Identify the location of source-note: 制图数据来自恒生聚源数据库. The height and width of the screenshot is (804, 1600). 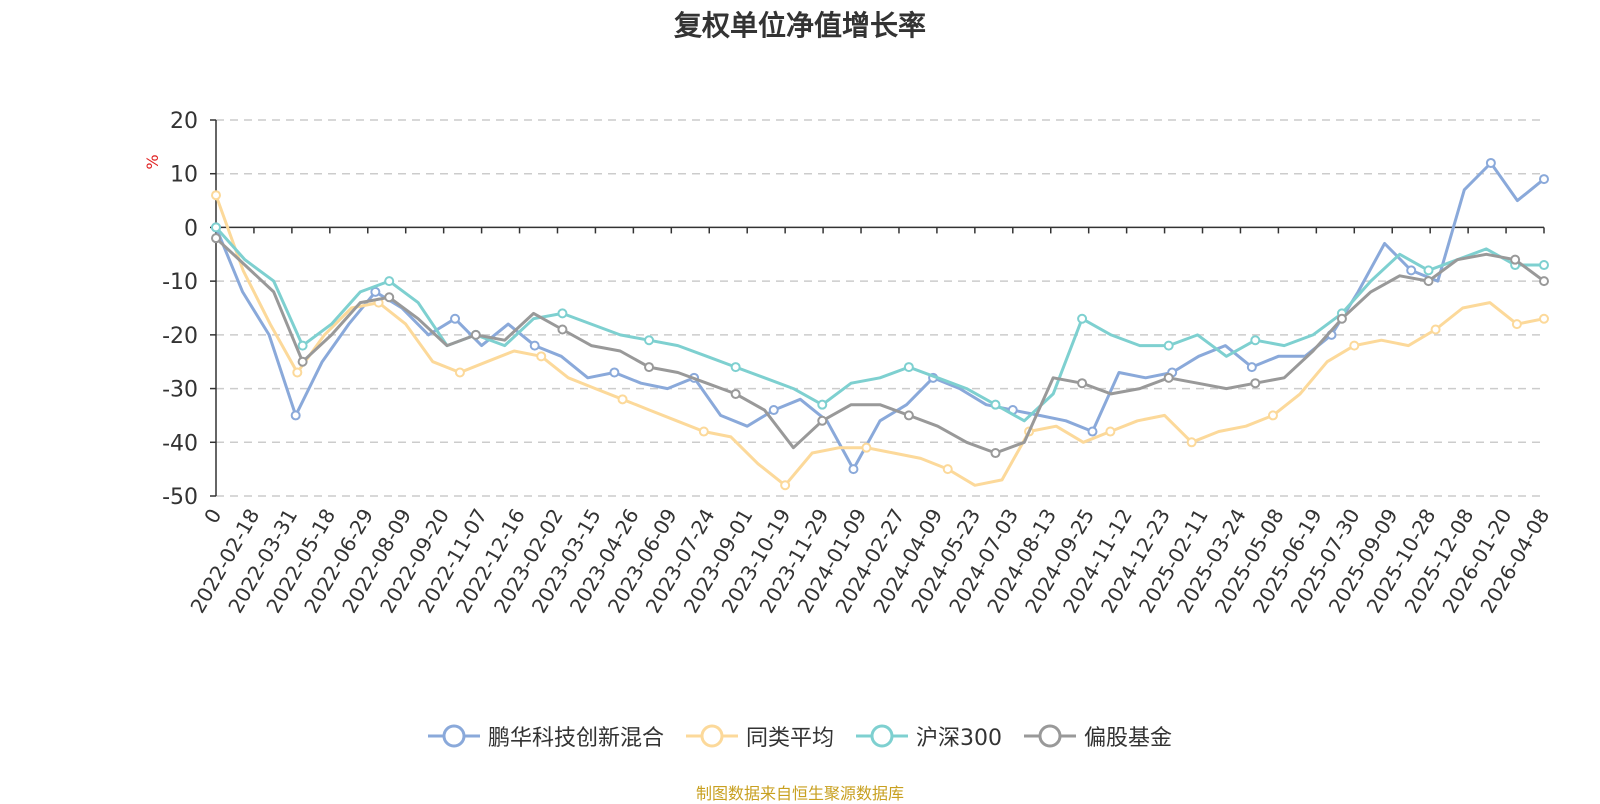
(799, 793).